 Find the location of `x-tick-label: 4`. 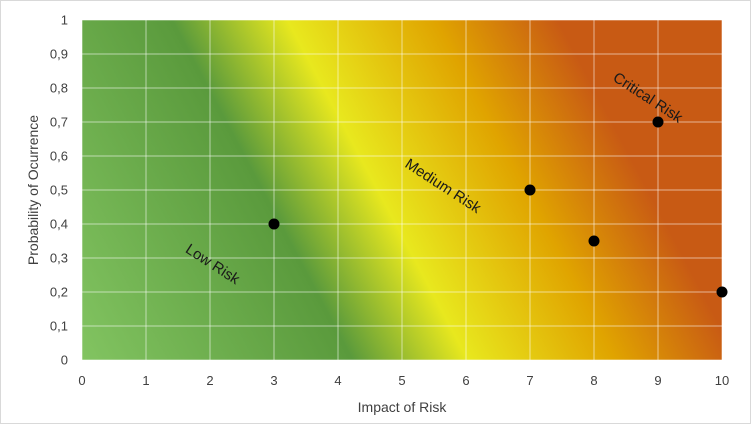

x-tick-label: 4 is located at coordinates (337, 380).